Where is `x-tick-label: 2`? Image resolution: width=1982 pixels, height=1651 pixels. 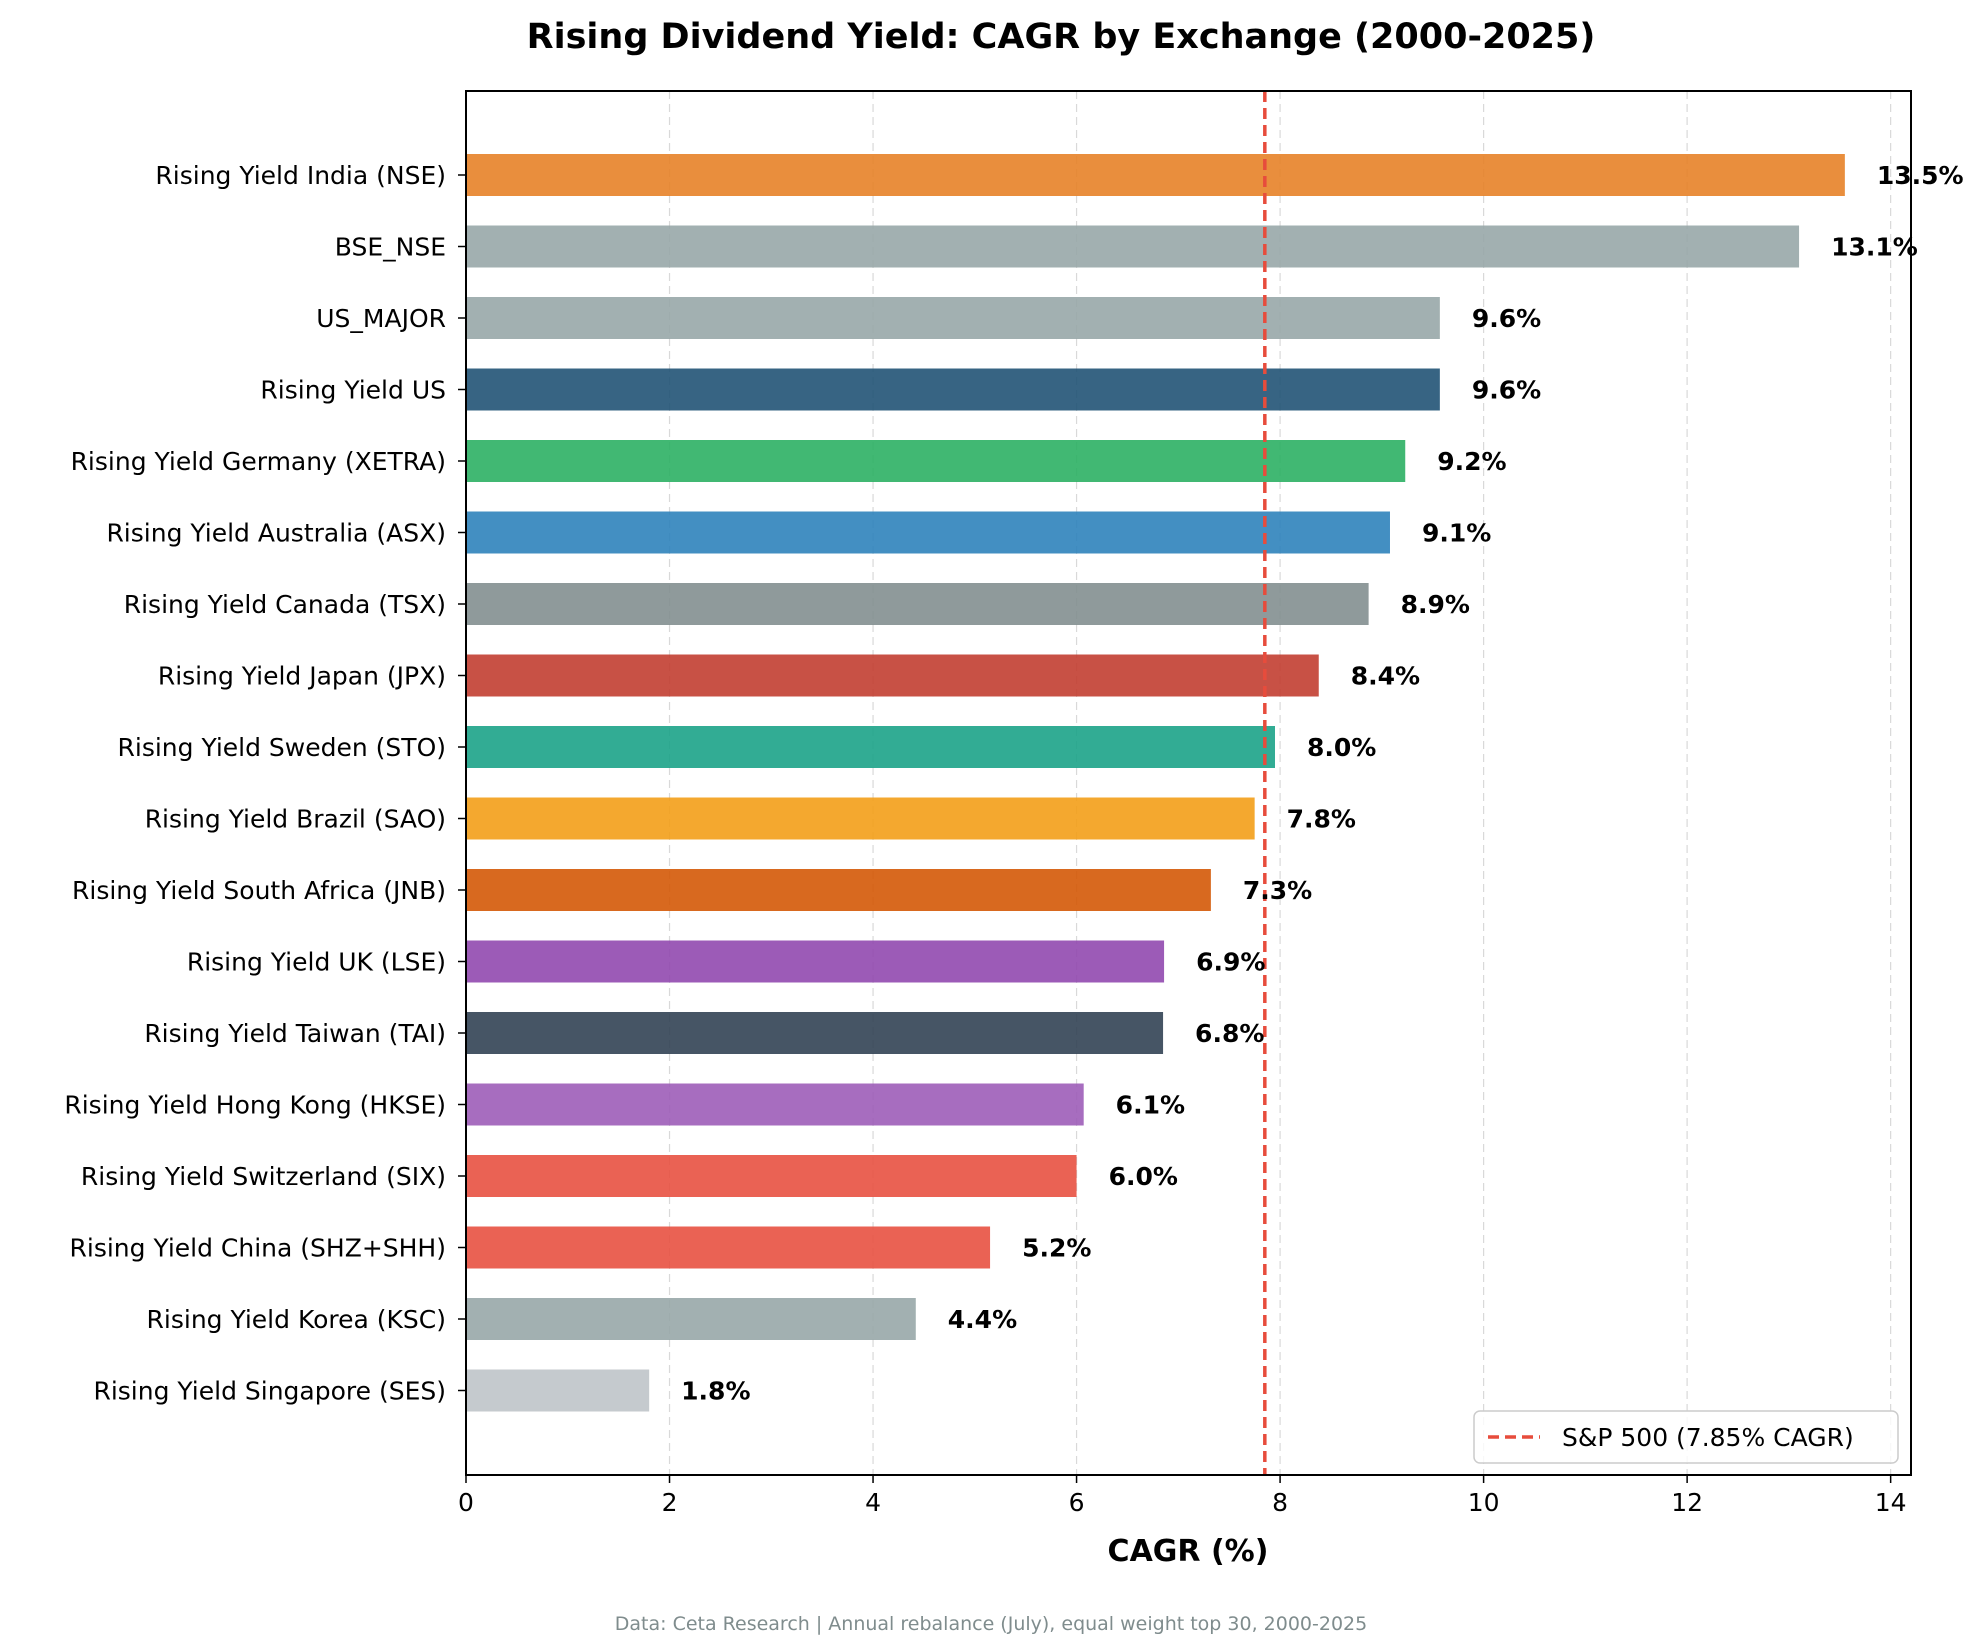 x-tick-label: 2 is located at coordinates (670, 1502).